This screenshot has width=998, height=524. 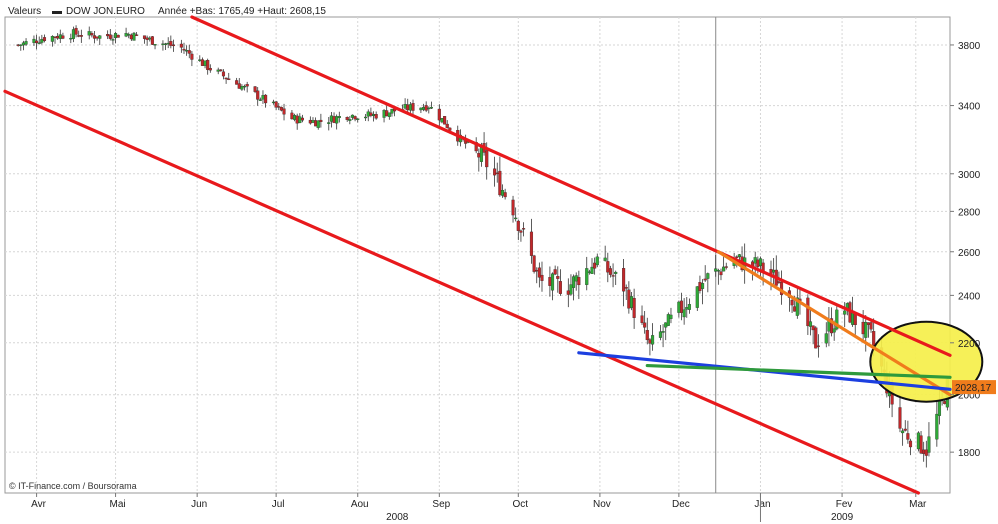 What do you see at coordinates (969, 175) in the screenshot?
I see `y-tick-label: 3000` at bounding box center [969, 175].